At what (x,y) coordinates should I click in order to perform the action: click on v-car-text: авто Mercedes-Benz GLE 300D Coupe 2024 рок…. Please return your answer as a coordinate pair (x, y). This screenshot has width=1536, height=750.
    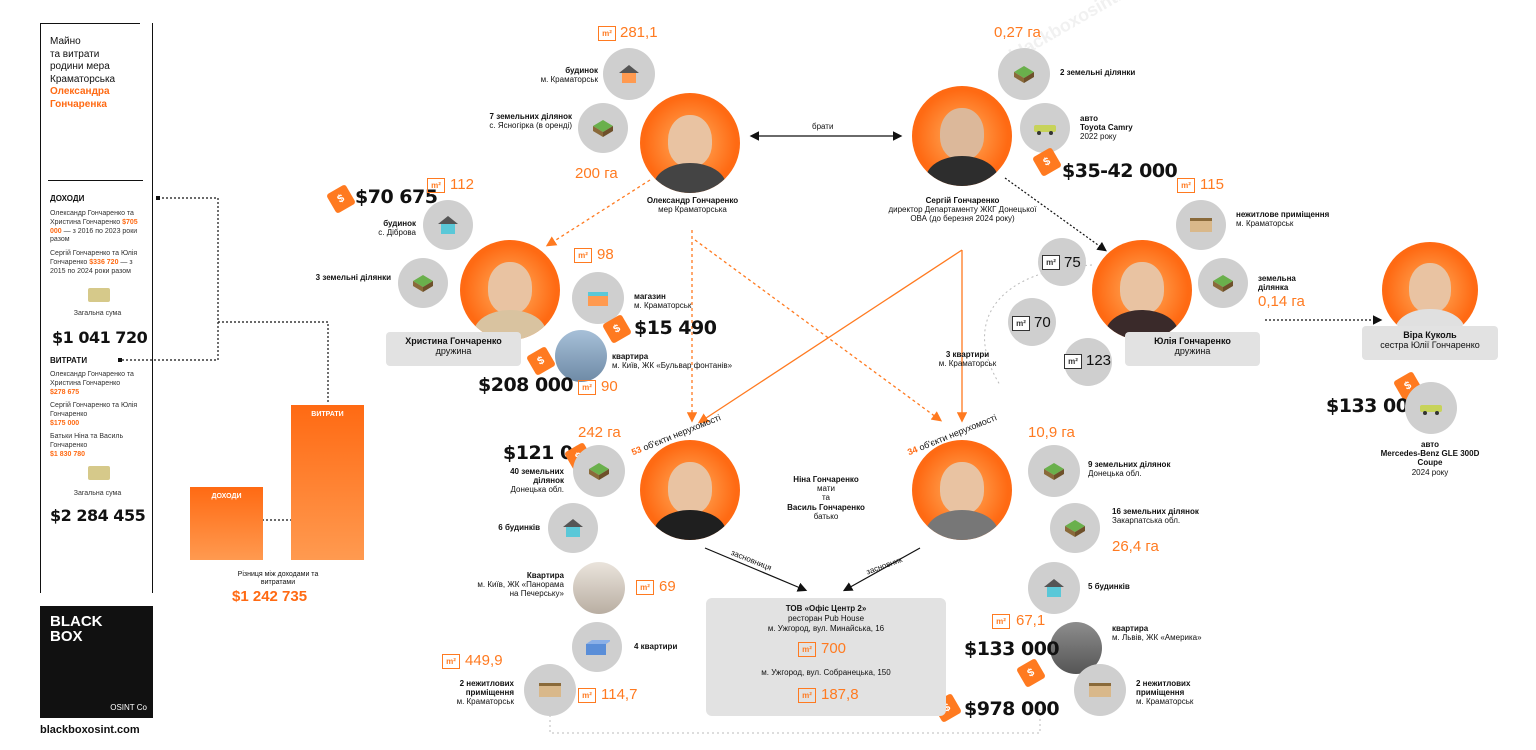
    Looking at the image, I should click on (1430, 458).